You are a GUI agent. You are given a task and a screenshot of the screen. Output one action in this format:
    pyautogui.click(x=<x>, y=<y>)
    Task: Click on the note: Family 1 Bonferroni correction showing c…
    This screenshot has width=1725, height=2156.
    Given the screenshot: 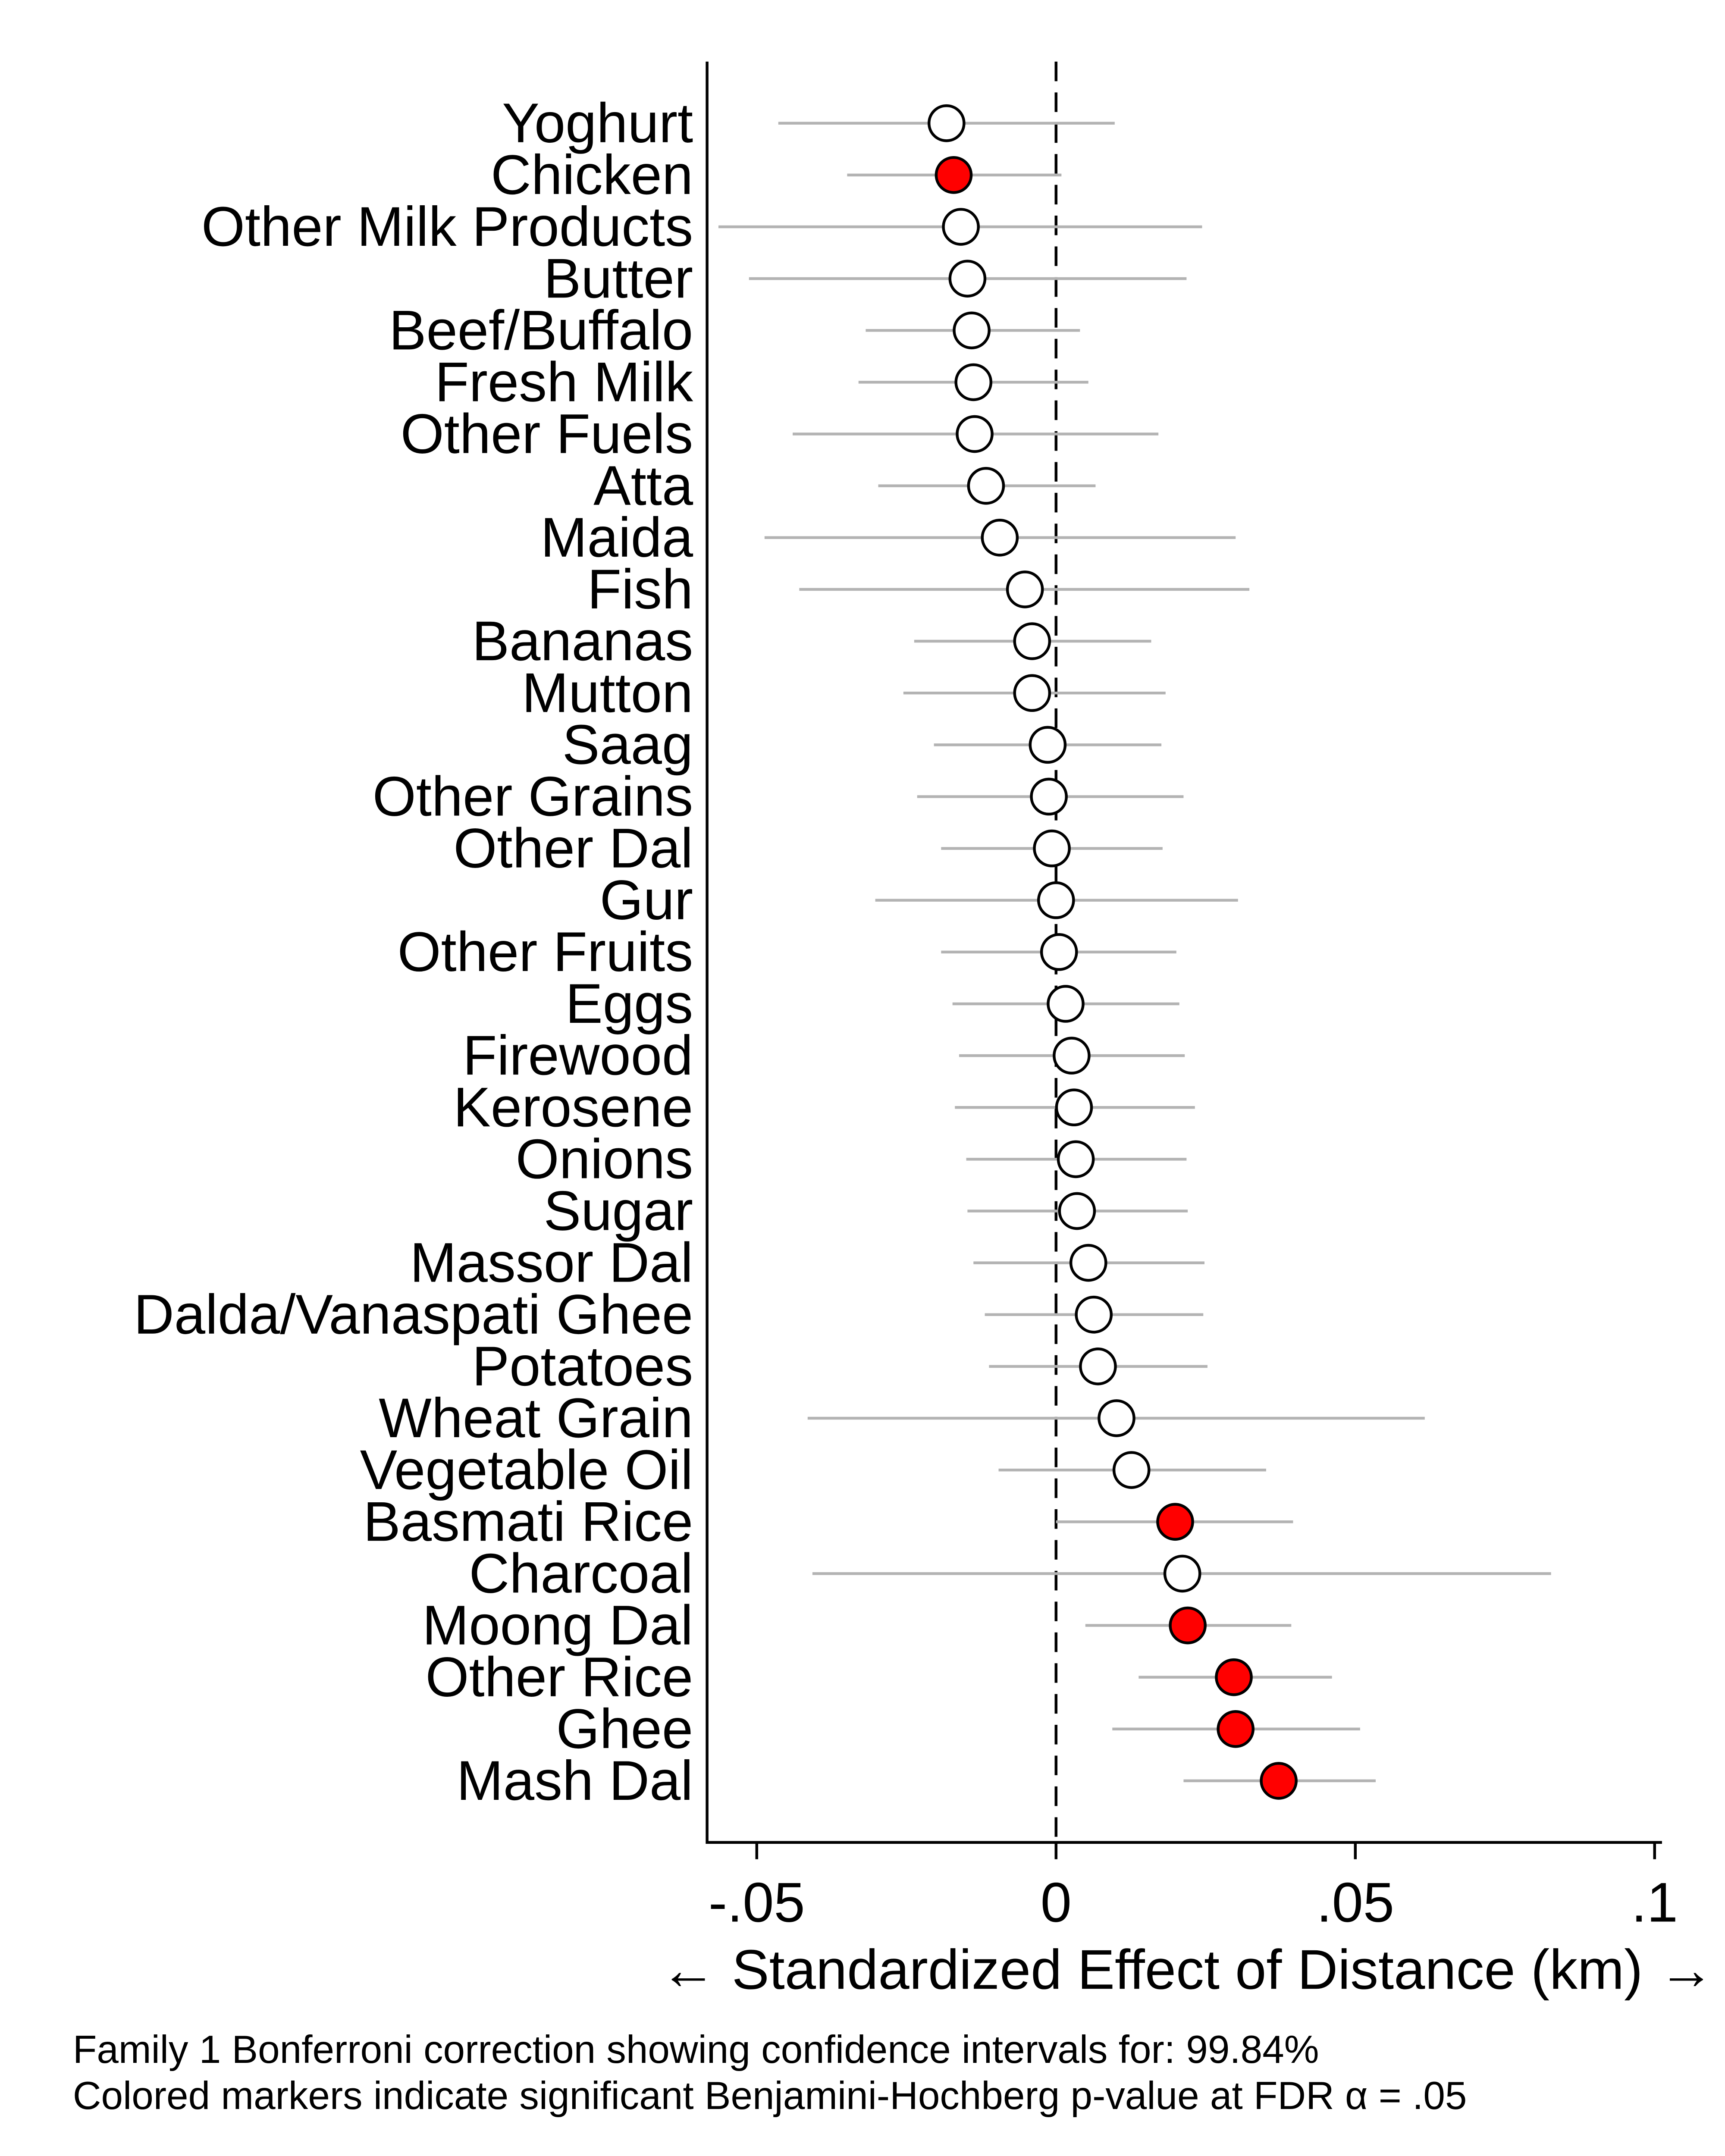 What is the action you would take?
    pyautogui.click(x=696, y=2049)
    